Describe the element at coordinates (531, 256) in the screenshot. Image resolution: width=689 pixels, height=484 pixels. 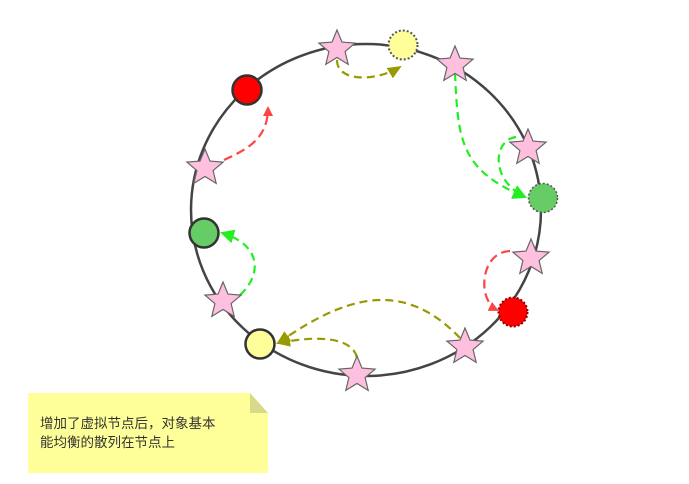
I see `virtual-node-star-lower-right` at that location.